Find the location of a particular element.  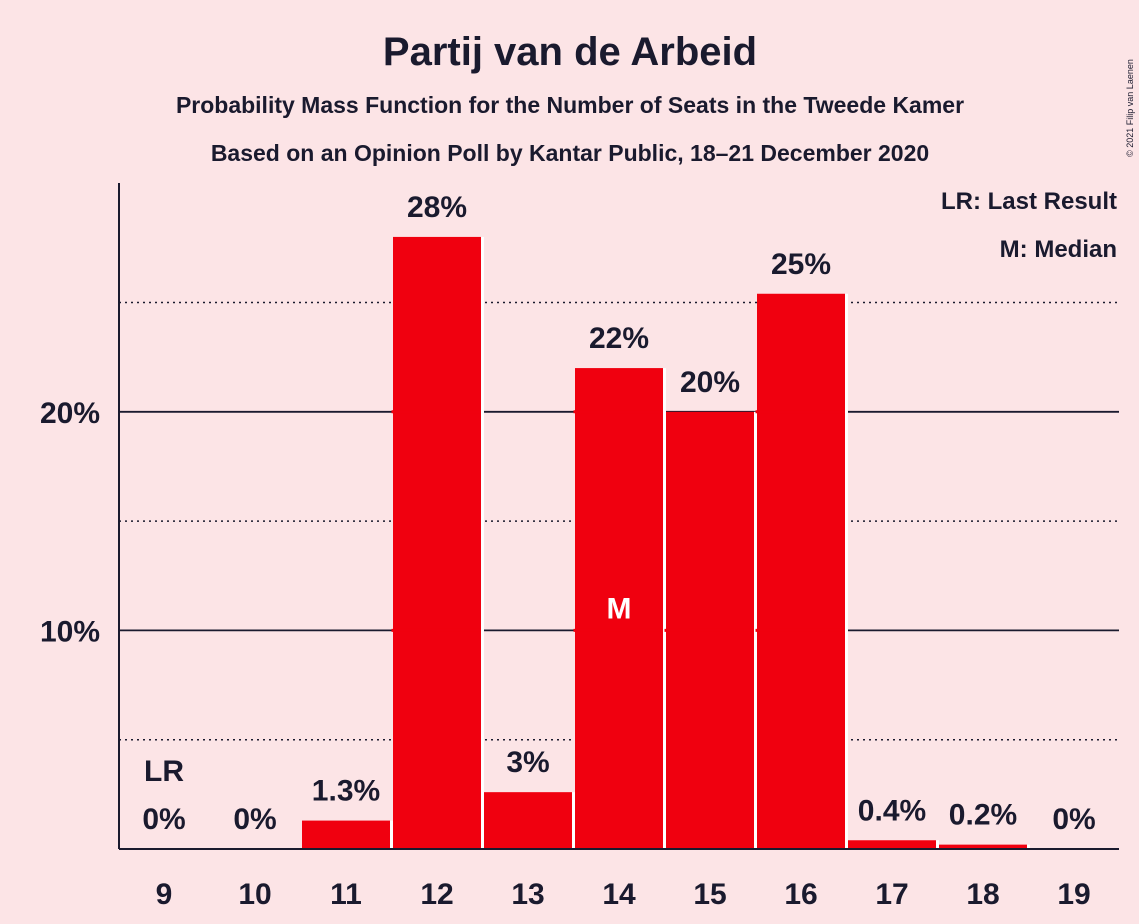

x-tick-label: 16 is located at coordinates (800, 894).